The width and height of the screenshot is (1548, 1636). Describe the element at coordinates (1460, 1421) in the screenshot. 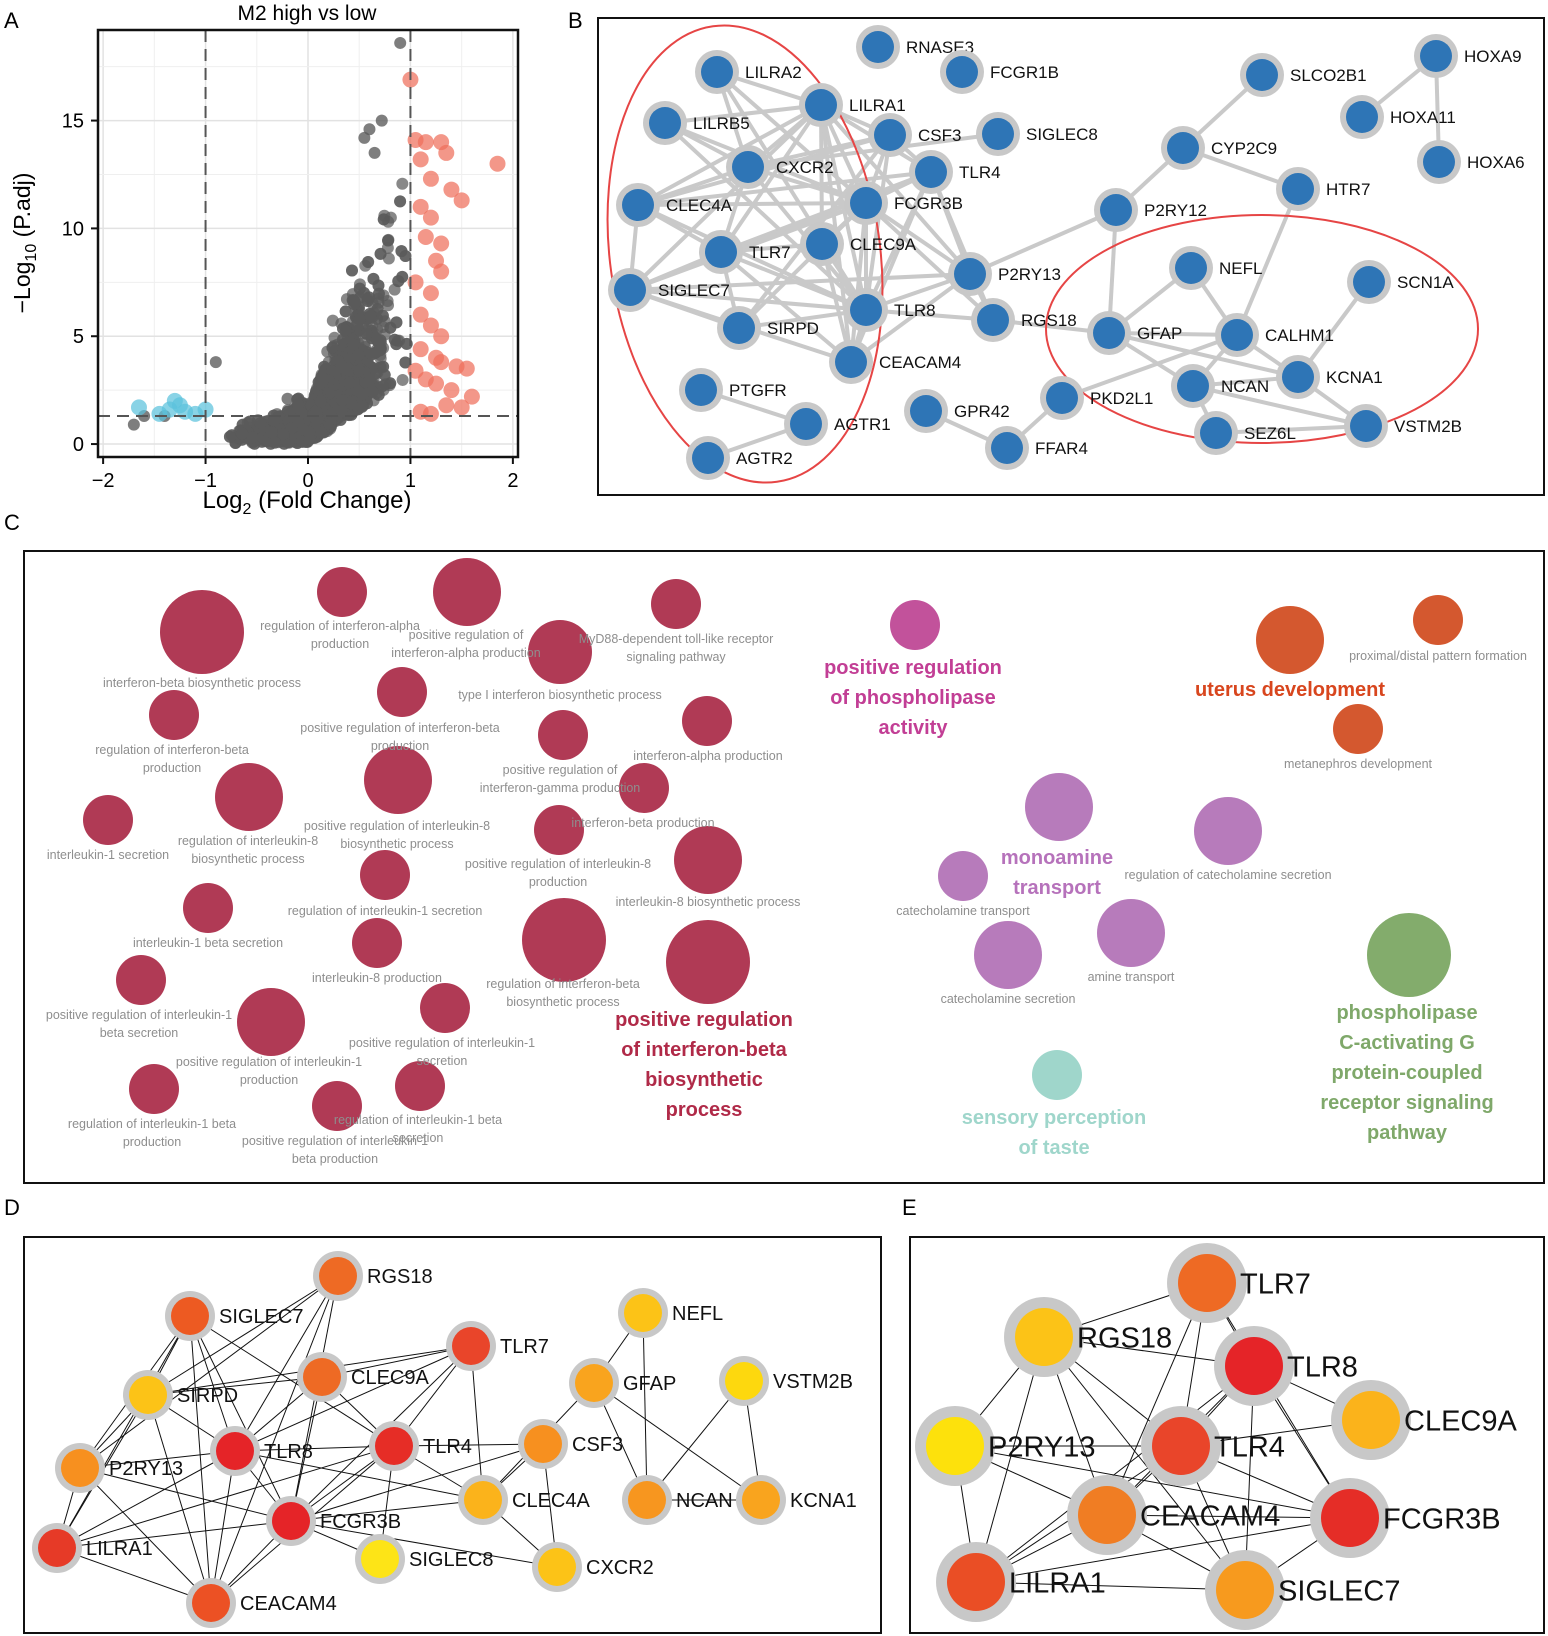

I see `node-label: CLEC9A` at that location.